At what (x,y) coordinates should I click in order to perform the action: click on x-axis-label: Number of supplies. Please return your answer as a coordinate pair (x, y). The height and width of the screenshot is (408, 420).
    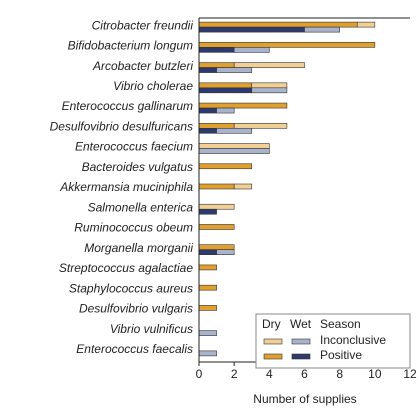
    Looking at the image, I should click on (304, 399).